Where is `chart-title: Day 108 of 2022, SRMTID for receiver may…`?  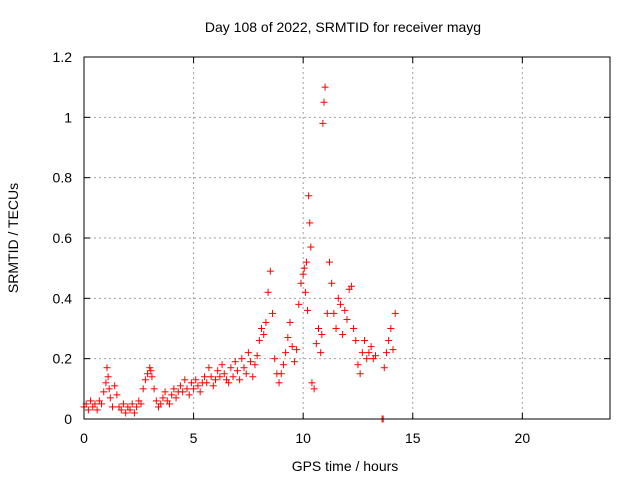 chart-title: Day 108 of 2022, SRMTID for receiver may… is located at coordinates (343, 27).